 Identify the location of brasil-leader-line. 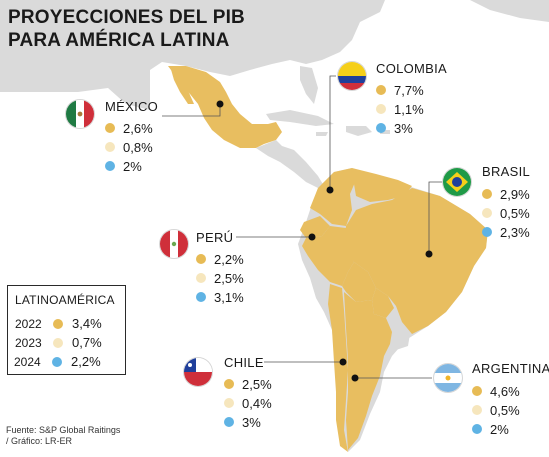
(436, 217).